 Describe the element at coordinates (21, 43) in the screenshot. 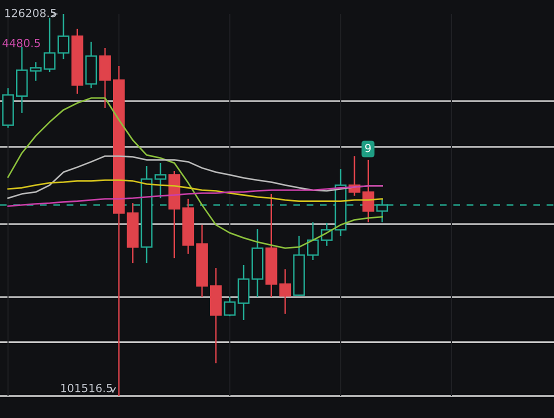

I see `annotation: 4480.5` at that location.